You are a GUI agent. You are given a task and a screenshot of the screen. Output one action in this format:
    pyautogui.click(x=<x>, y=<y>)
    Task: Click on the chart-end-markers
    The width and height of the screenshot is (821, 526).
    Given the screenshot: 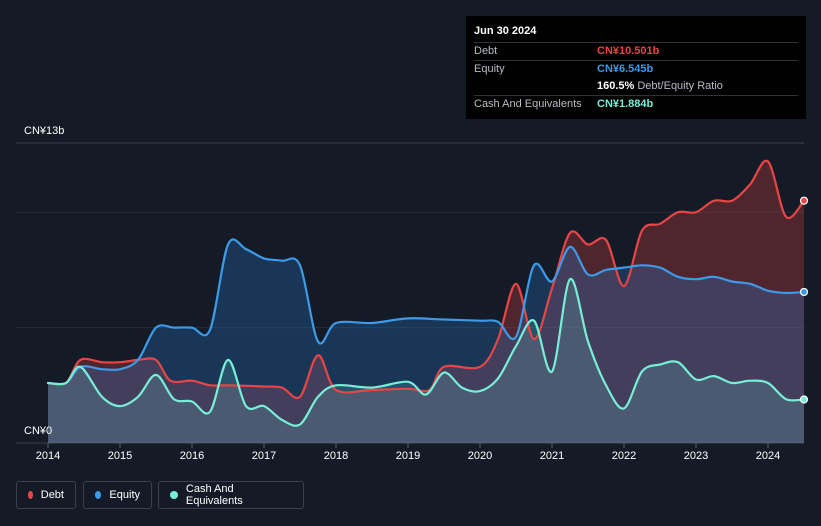 What is the action you would take?
    pyautogui.click(x=804, y=300)
    